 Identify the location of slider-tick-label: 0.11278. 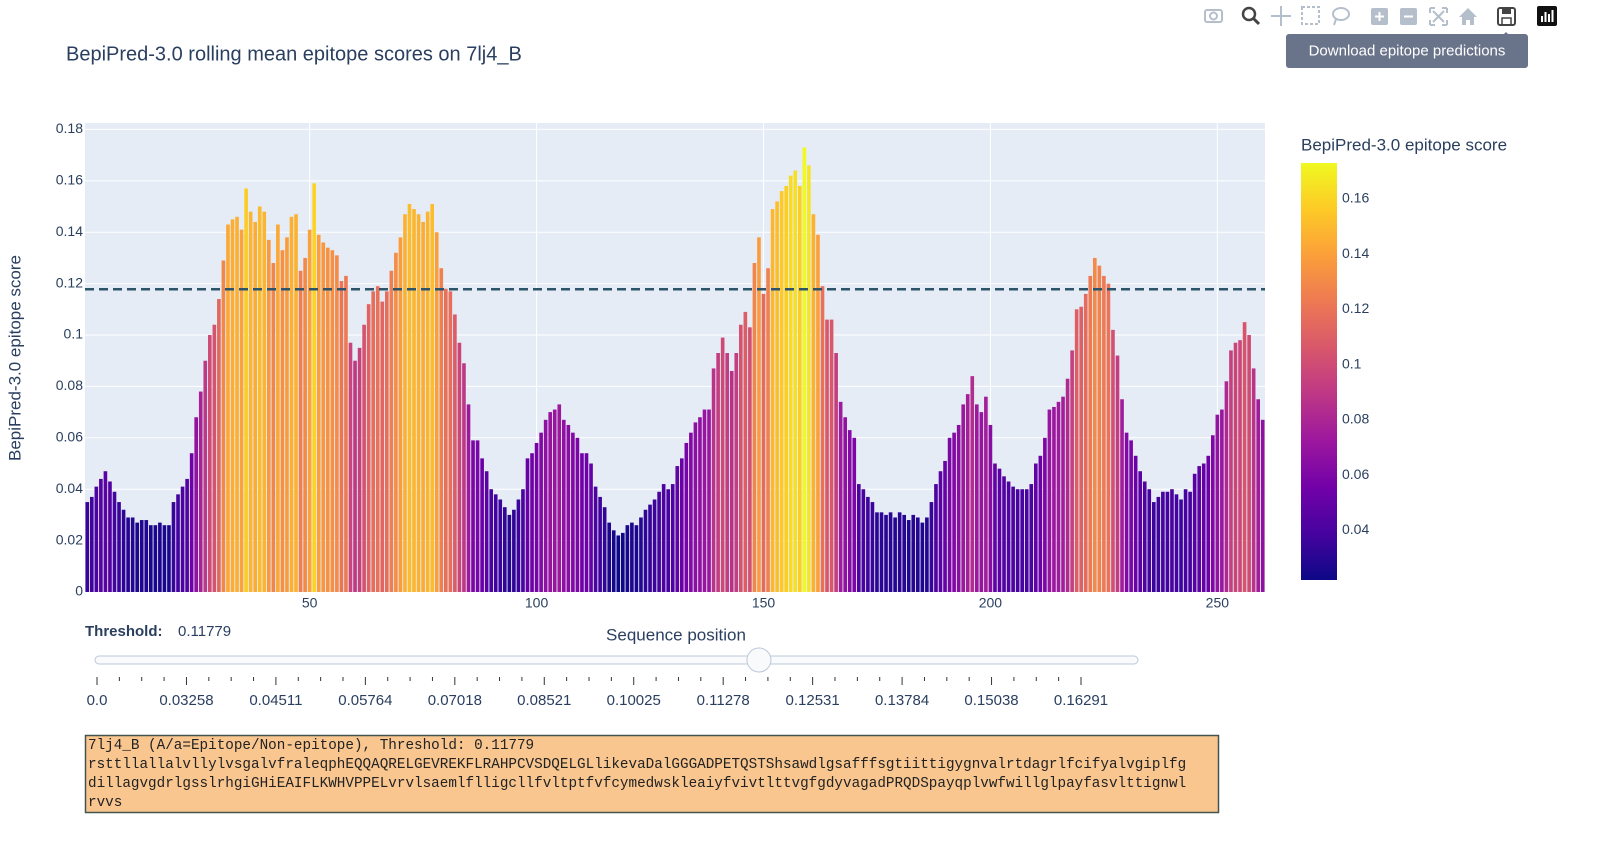
(723, 700).